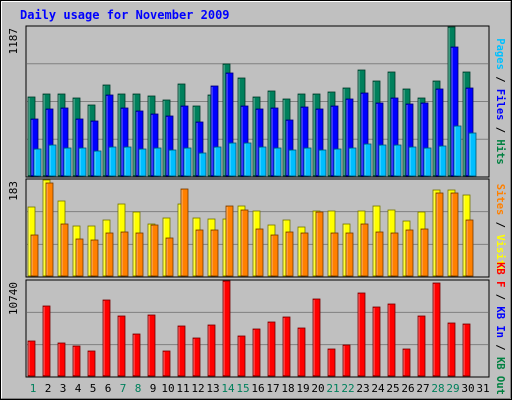 The image size is (512, 405). Describe the element at coordinates (500, 200) in the screenshot. I see `axis-label-part: Sites` at that location.